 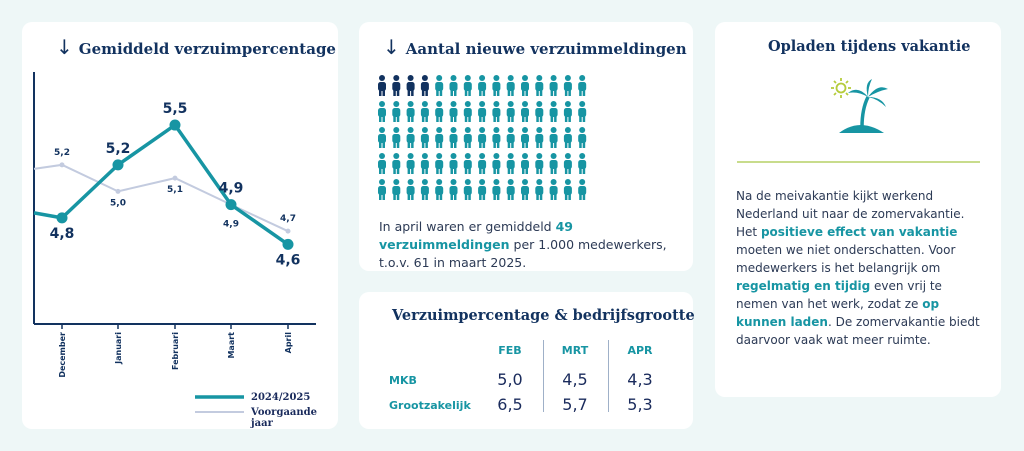 I want to click on data-label-current: 4,8, so click(x=62, y=234).